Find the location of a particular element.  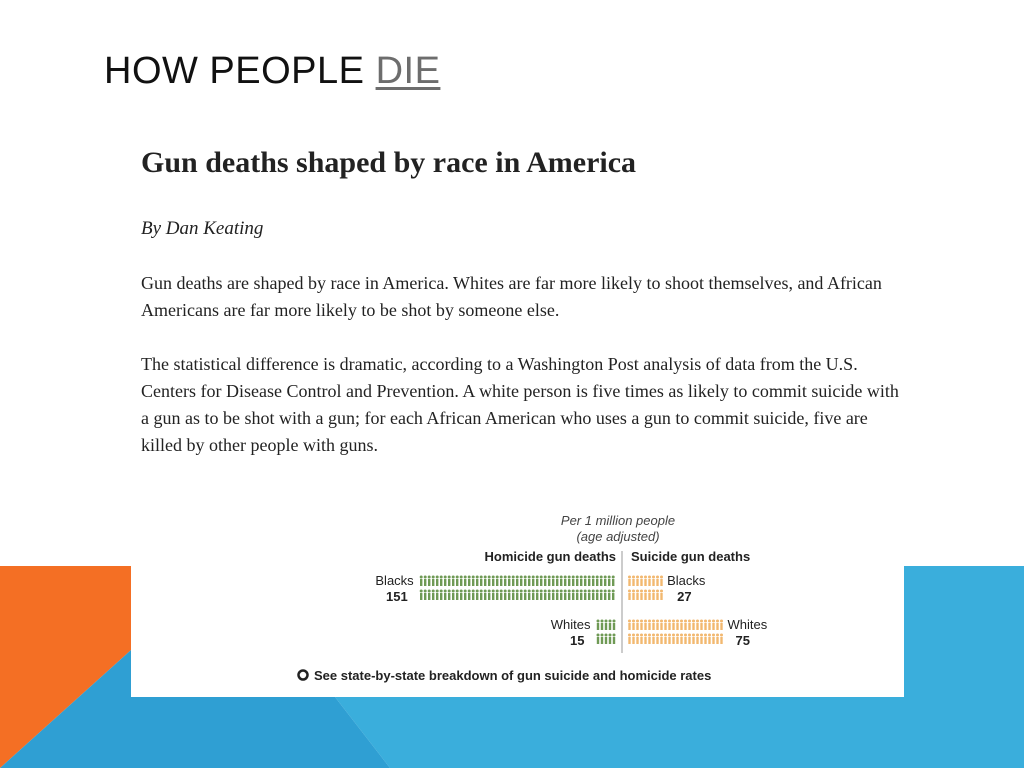

homicide-value-whites: 15 is located at coordinates (577, 640).